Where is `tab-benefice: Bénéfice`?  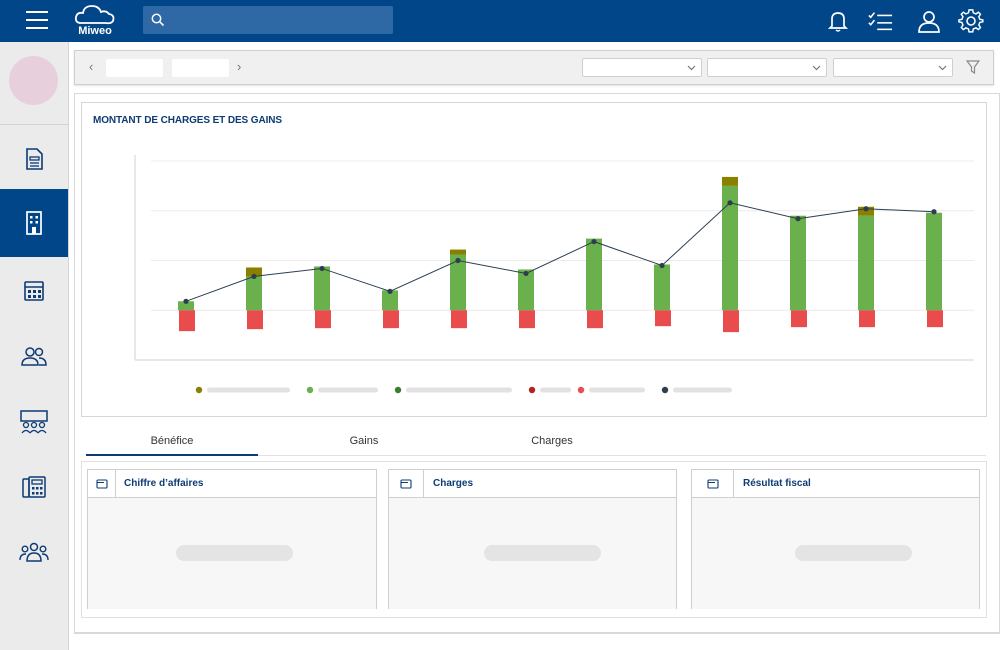 tab-benefice: Bénéfice is located at coordinates (172, 443).